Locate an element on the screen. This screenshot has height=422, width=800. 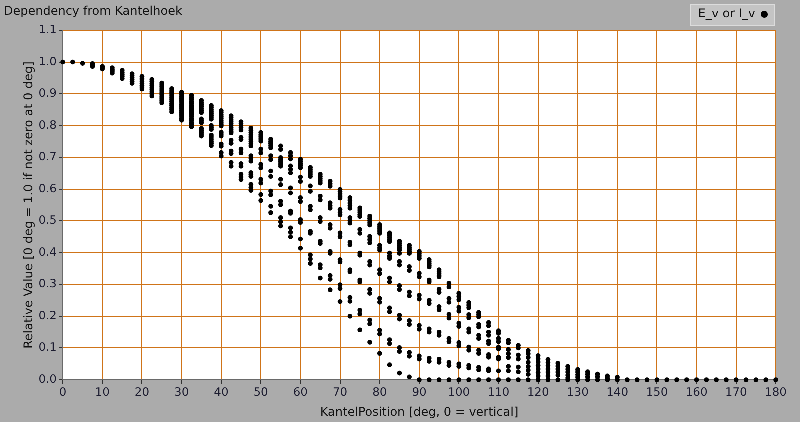
x-tick-label: 180 is located at coordinates (776, 391).